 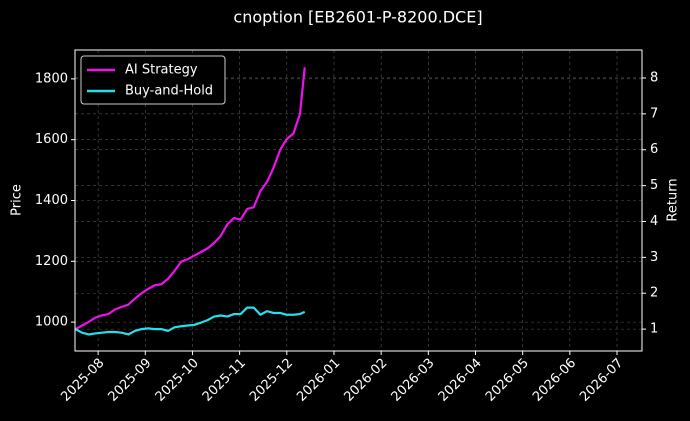 I want to click on x-tick-label: 2025-11, so click(x=224, y=380).